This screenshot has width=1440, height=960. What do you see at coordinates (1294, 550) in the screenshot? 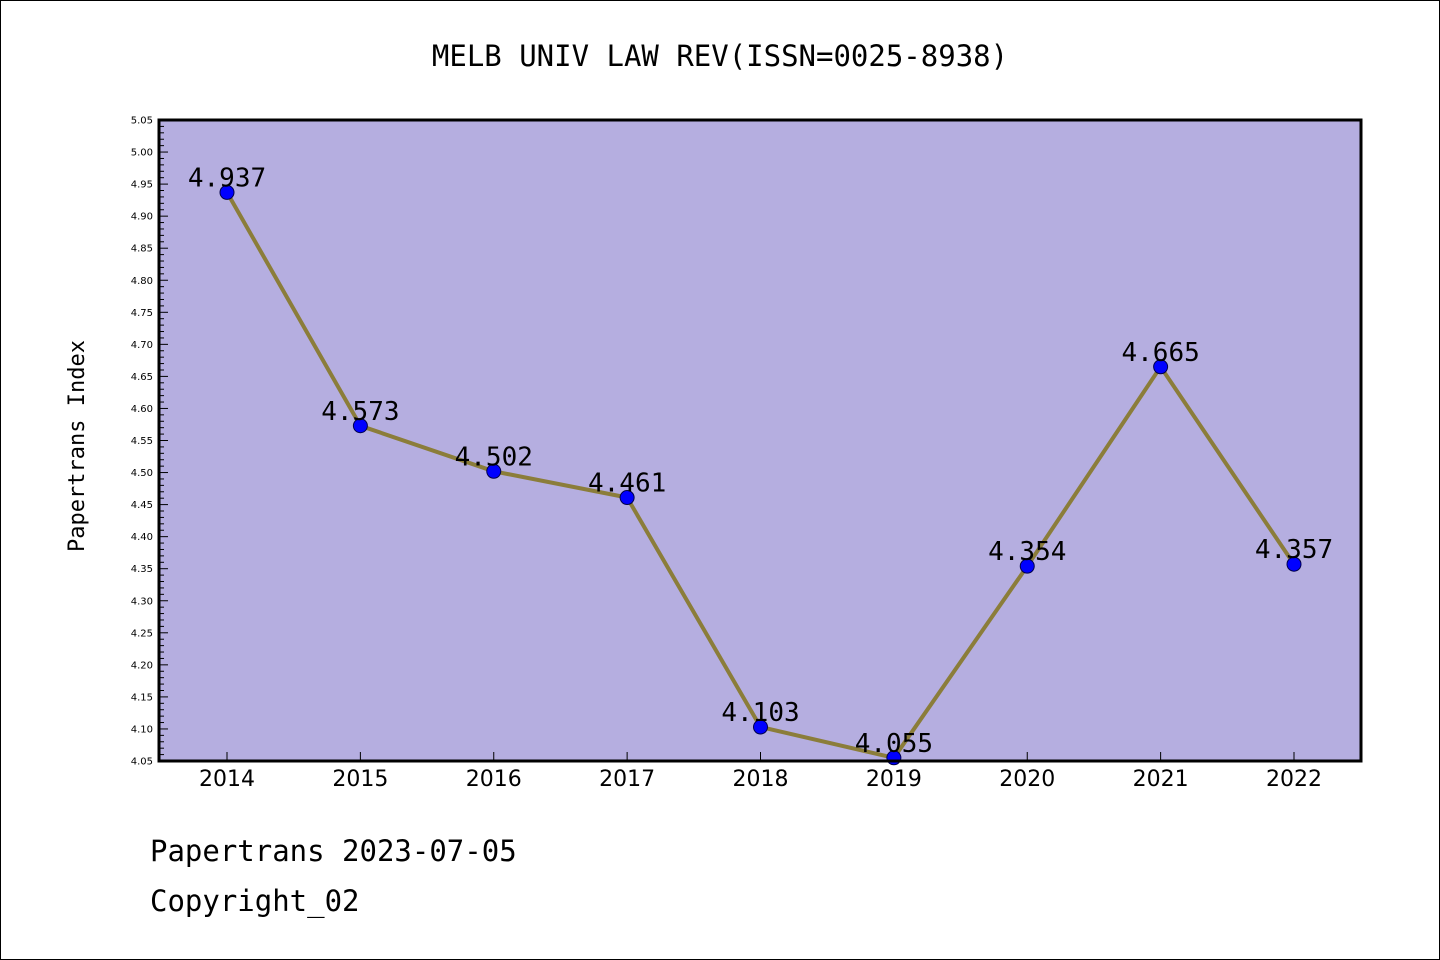
I see `data-point-label: 4.357` at bounding box center [1294, 550].